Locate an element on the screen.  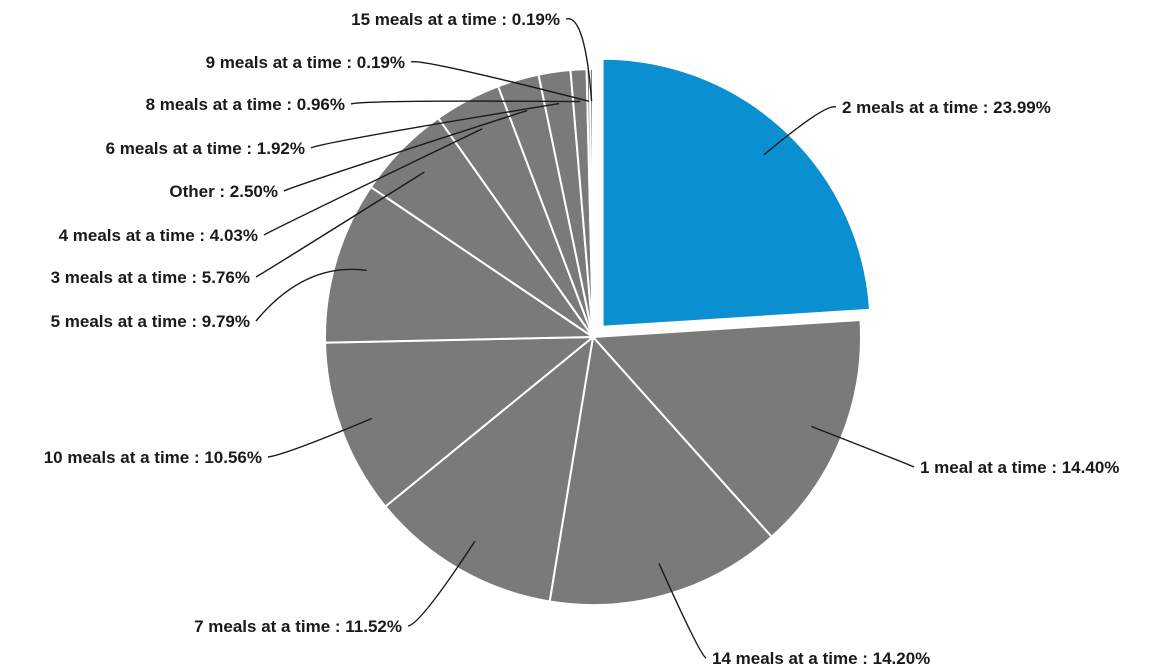
slice-label: 4 meals at a time : 4.03% is located at coordinates (158, 235).